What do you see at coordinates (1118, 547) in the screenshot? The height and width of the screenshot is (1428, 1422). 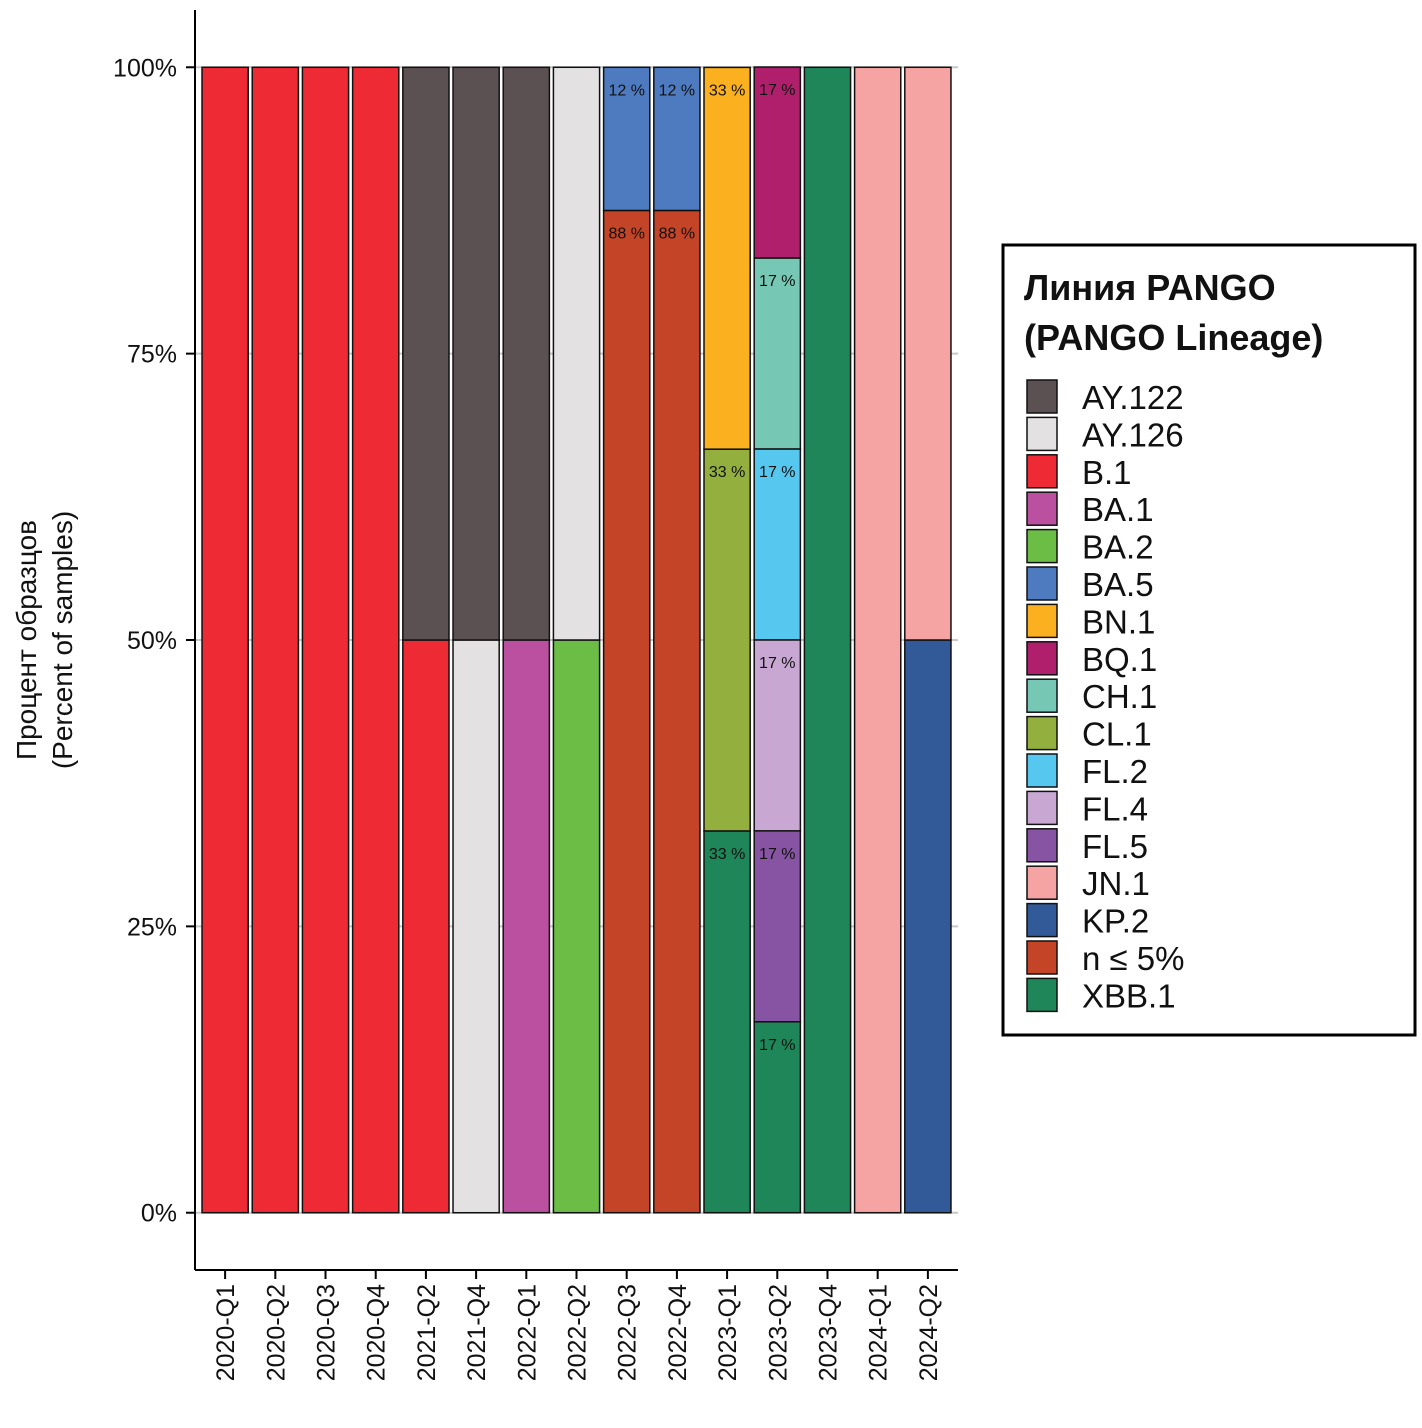 I see `legend-label: BA.2` at bounding box center [1118, 547].